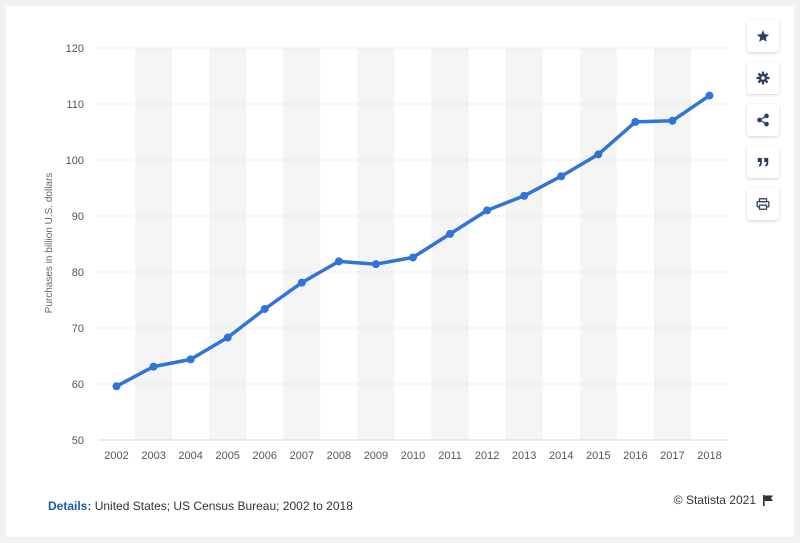 This screenshot has height=543, width=800. What do you see at coordinates (487, 456) in the screenshot?
I see `x-tick-label: 2012` at bounding box center [487, 456].